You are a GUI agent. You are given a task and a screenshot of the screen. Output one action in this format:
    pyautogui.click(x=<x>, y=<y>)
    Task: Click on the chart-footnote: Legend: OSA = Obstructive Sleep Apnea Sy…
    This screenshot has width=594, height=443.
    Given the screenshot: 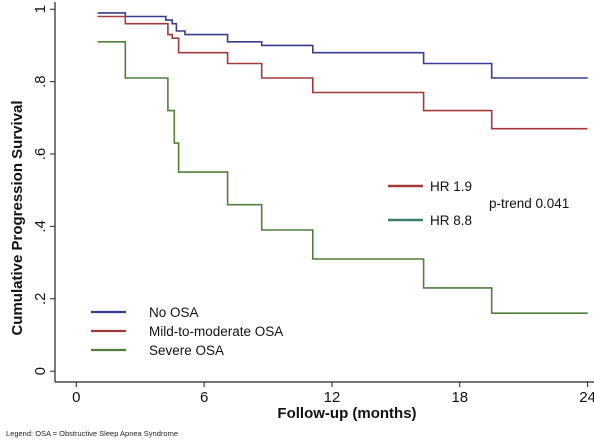 What is the action you would take?
    pyautogui.click(x=92, y=433)
    